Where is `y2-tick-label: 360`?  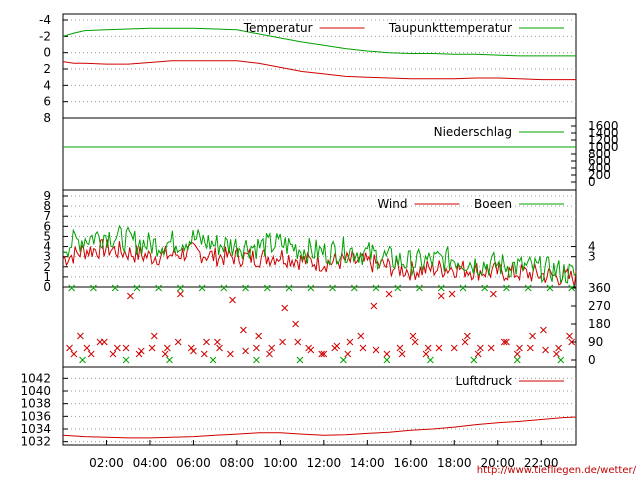
y2-tick-label: 360 is located at coordinates (599, 288).